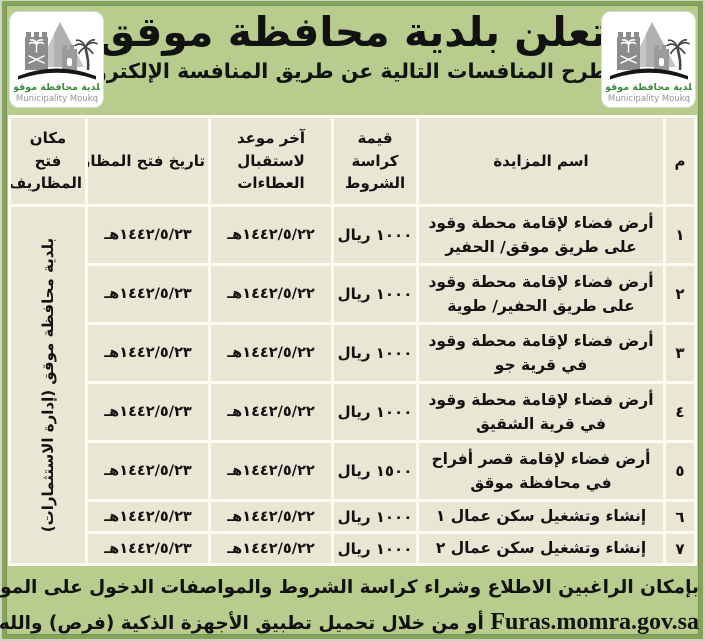 The image size is (705, 641). I want to click on announcement-title: تعلن بلدية محافظة موقق, so click(352, 32).